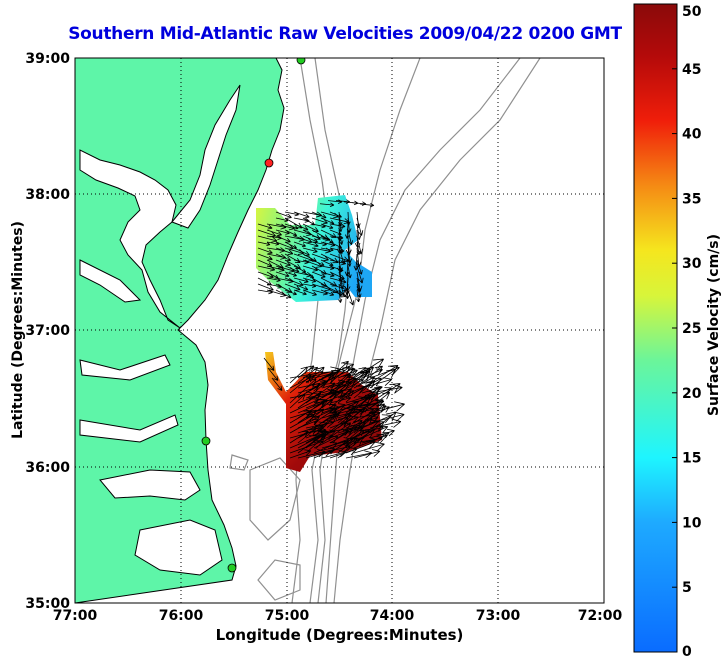 The image size is (724, 659). Describe the element at coordinates (287, 616) in the screenshot. I see `x-tick-label: 75:00` at that location.